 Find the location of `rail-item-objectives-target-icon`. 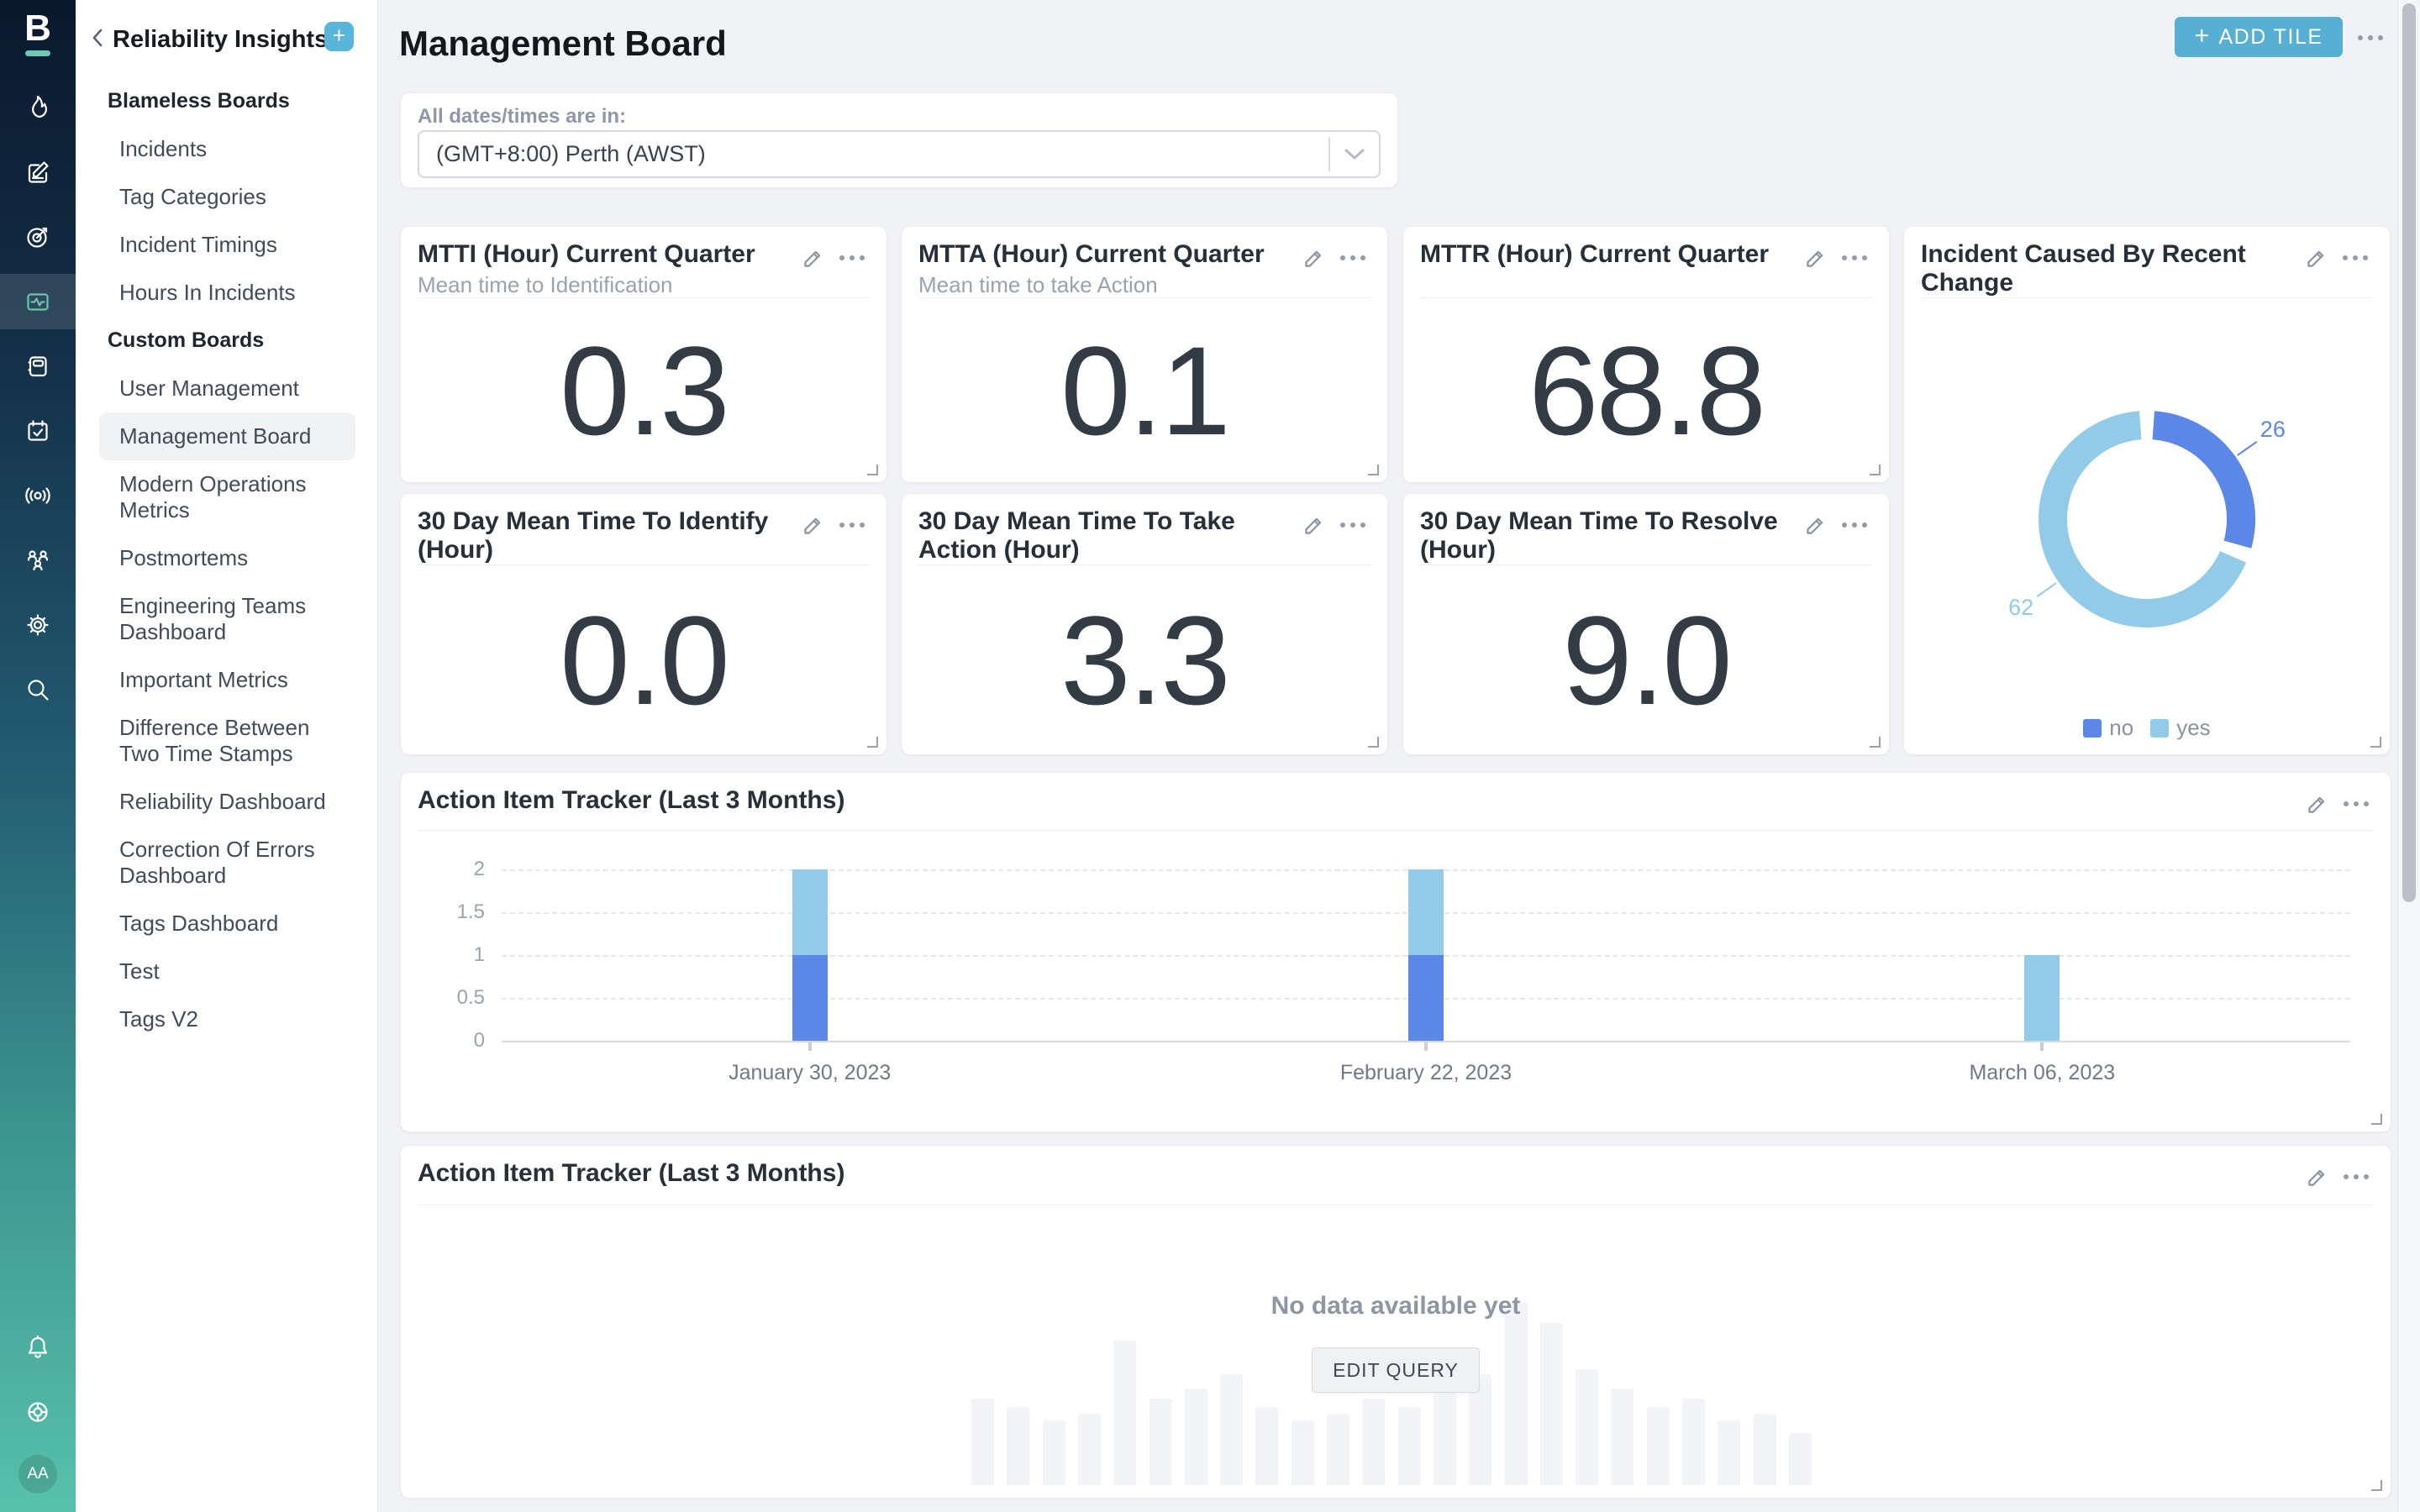

rail-item-objectives-target-icon is located at coordinates (38, 237).